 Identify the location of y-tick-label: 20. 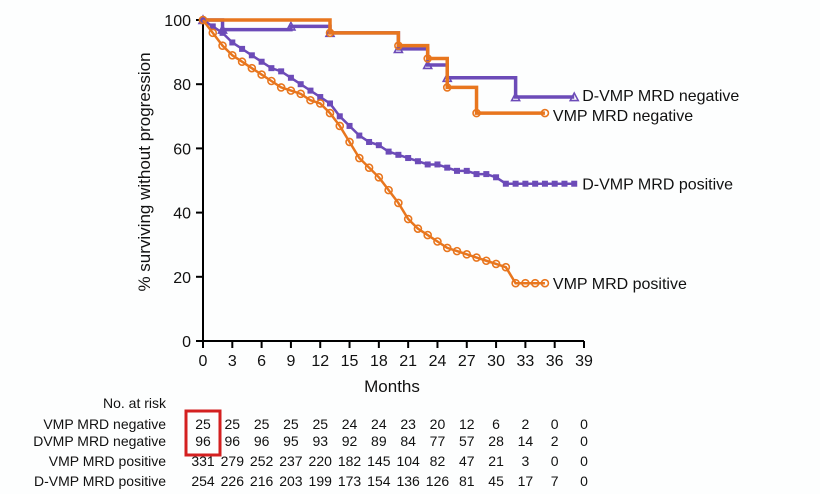
(182, 278).